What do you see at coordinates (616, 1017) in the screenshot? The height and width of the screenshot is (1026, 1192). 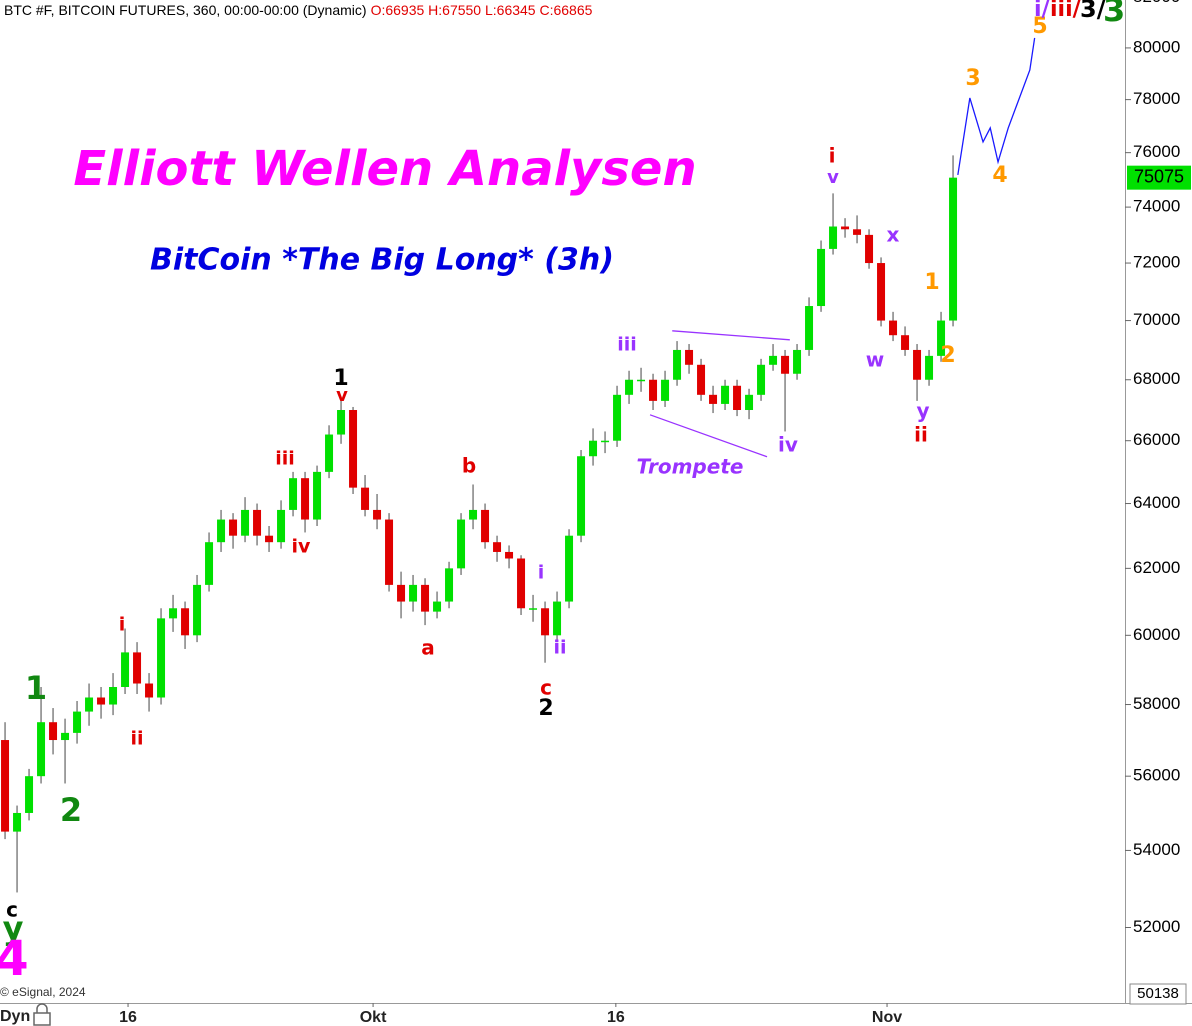 I see `x-tick-label: 16` at bounding box center [616, 1017].